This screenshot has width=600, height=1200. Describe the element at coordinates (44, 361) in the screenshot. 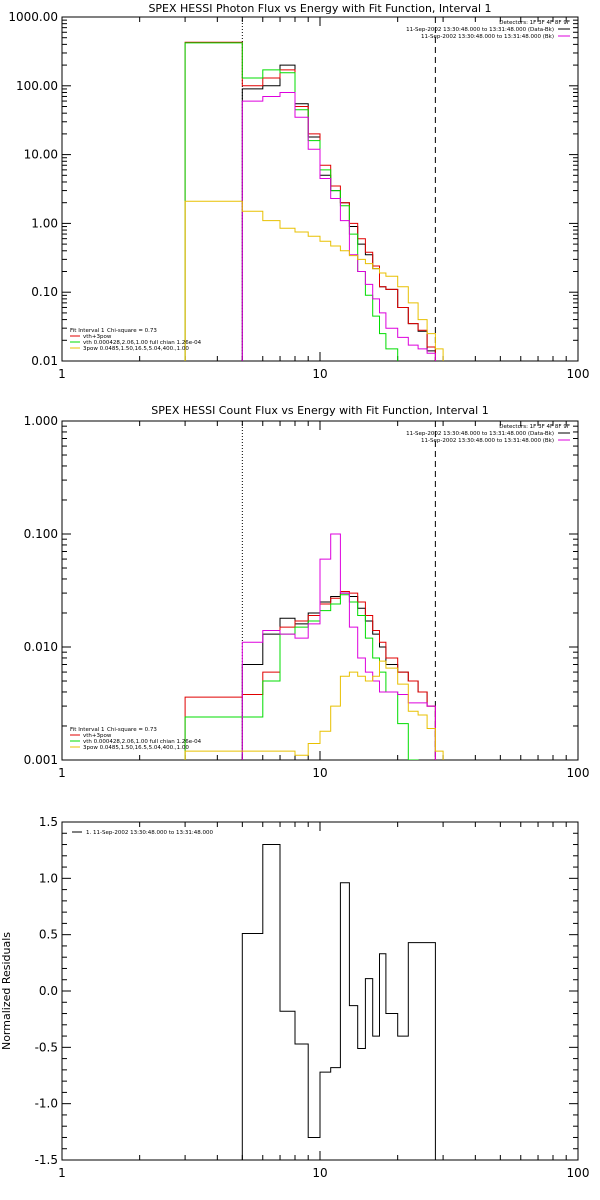

I see `y-tick-label: 0.01` at that location.